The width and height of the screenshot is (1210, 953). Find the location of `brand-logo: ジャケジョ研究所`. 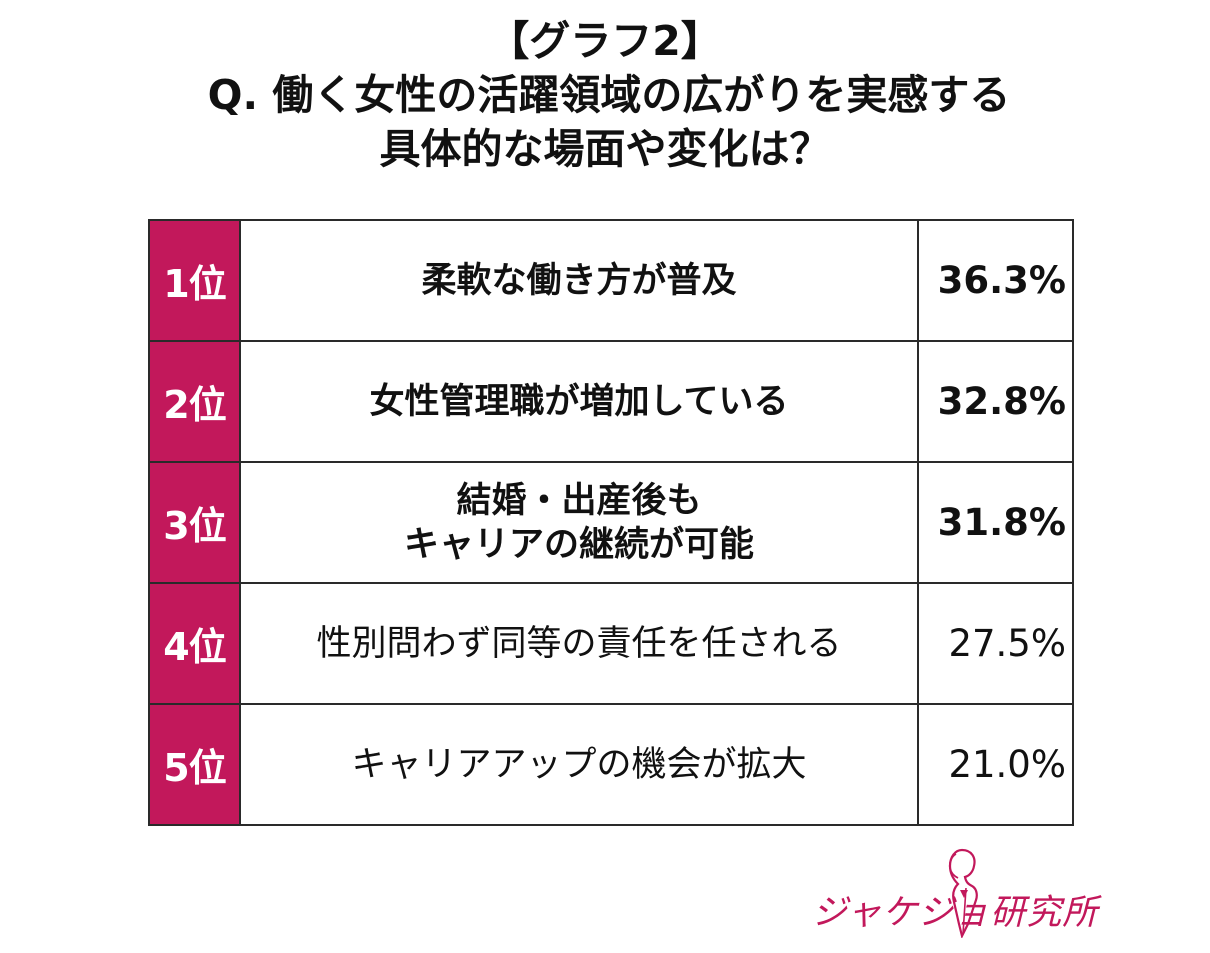

brand-logo: ジャケジョ研究所 is located at coordinates (955, 892).